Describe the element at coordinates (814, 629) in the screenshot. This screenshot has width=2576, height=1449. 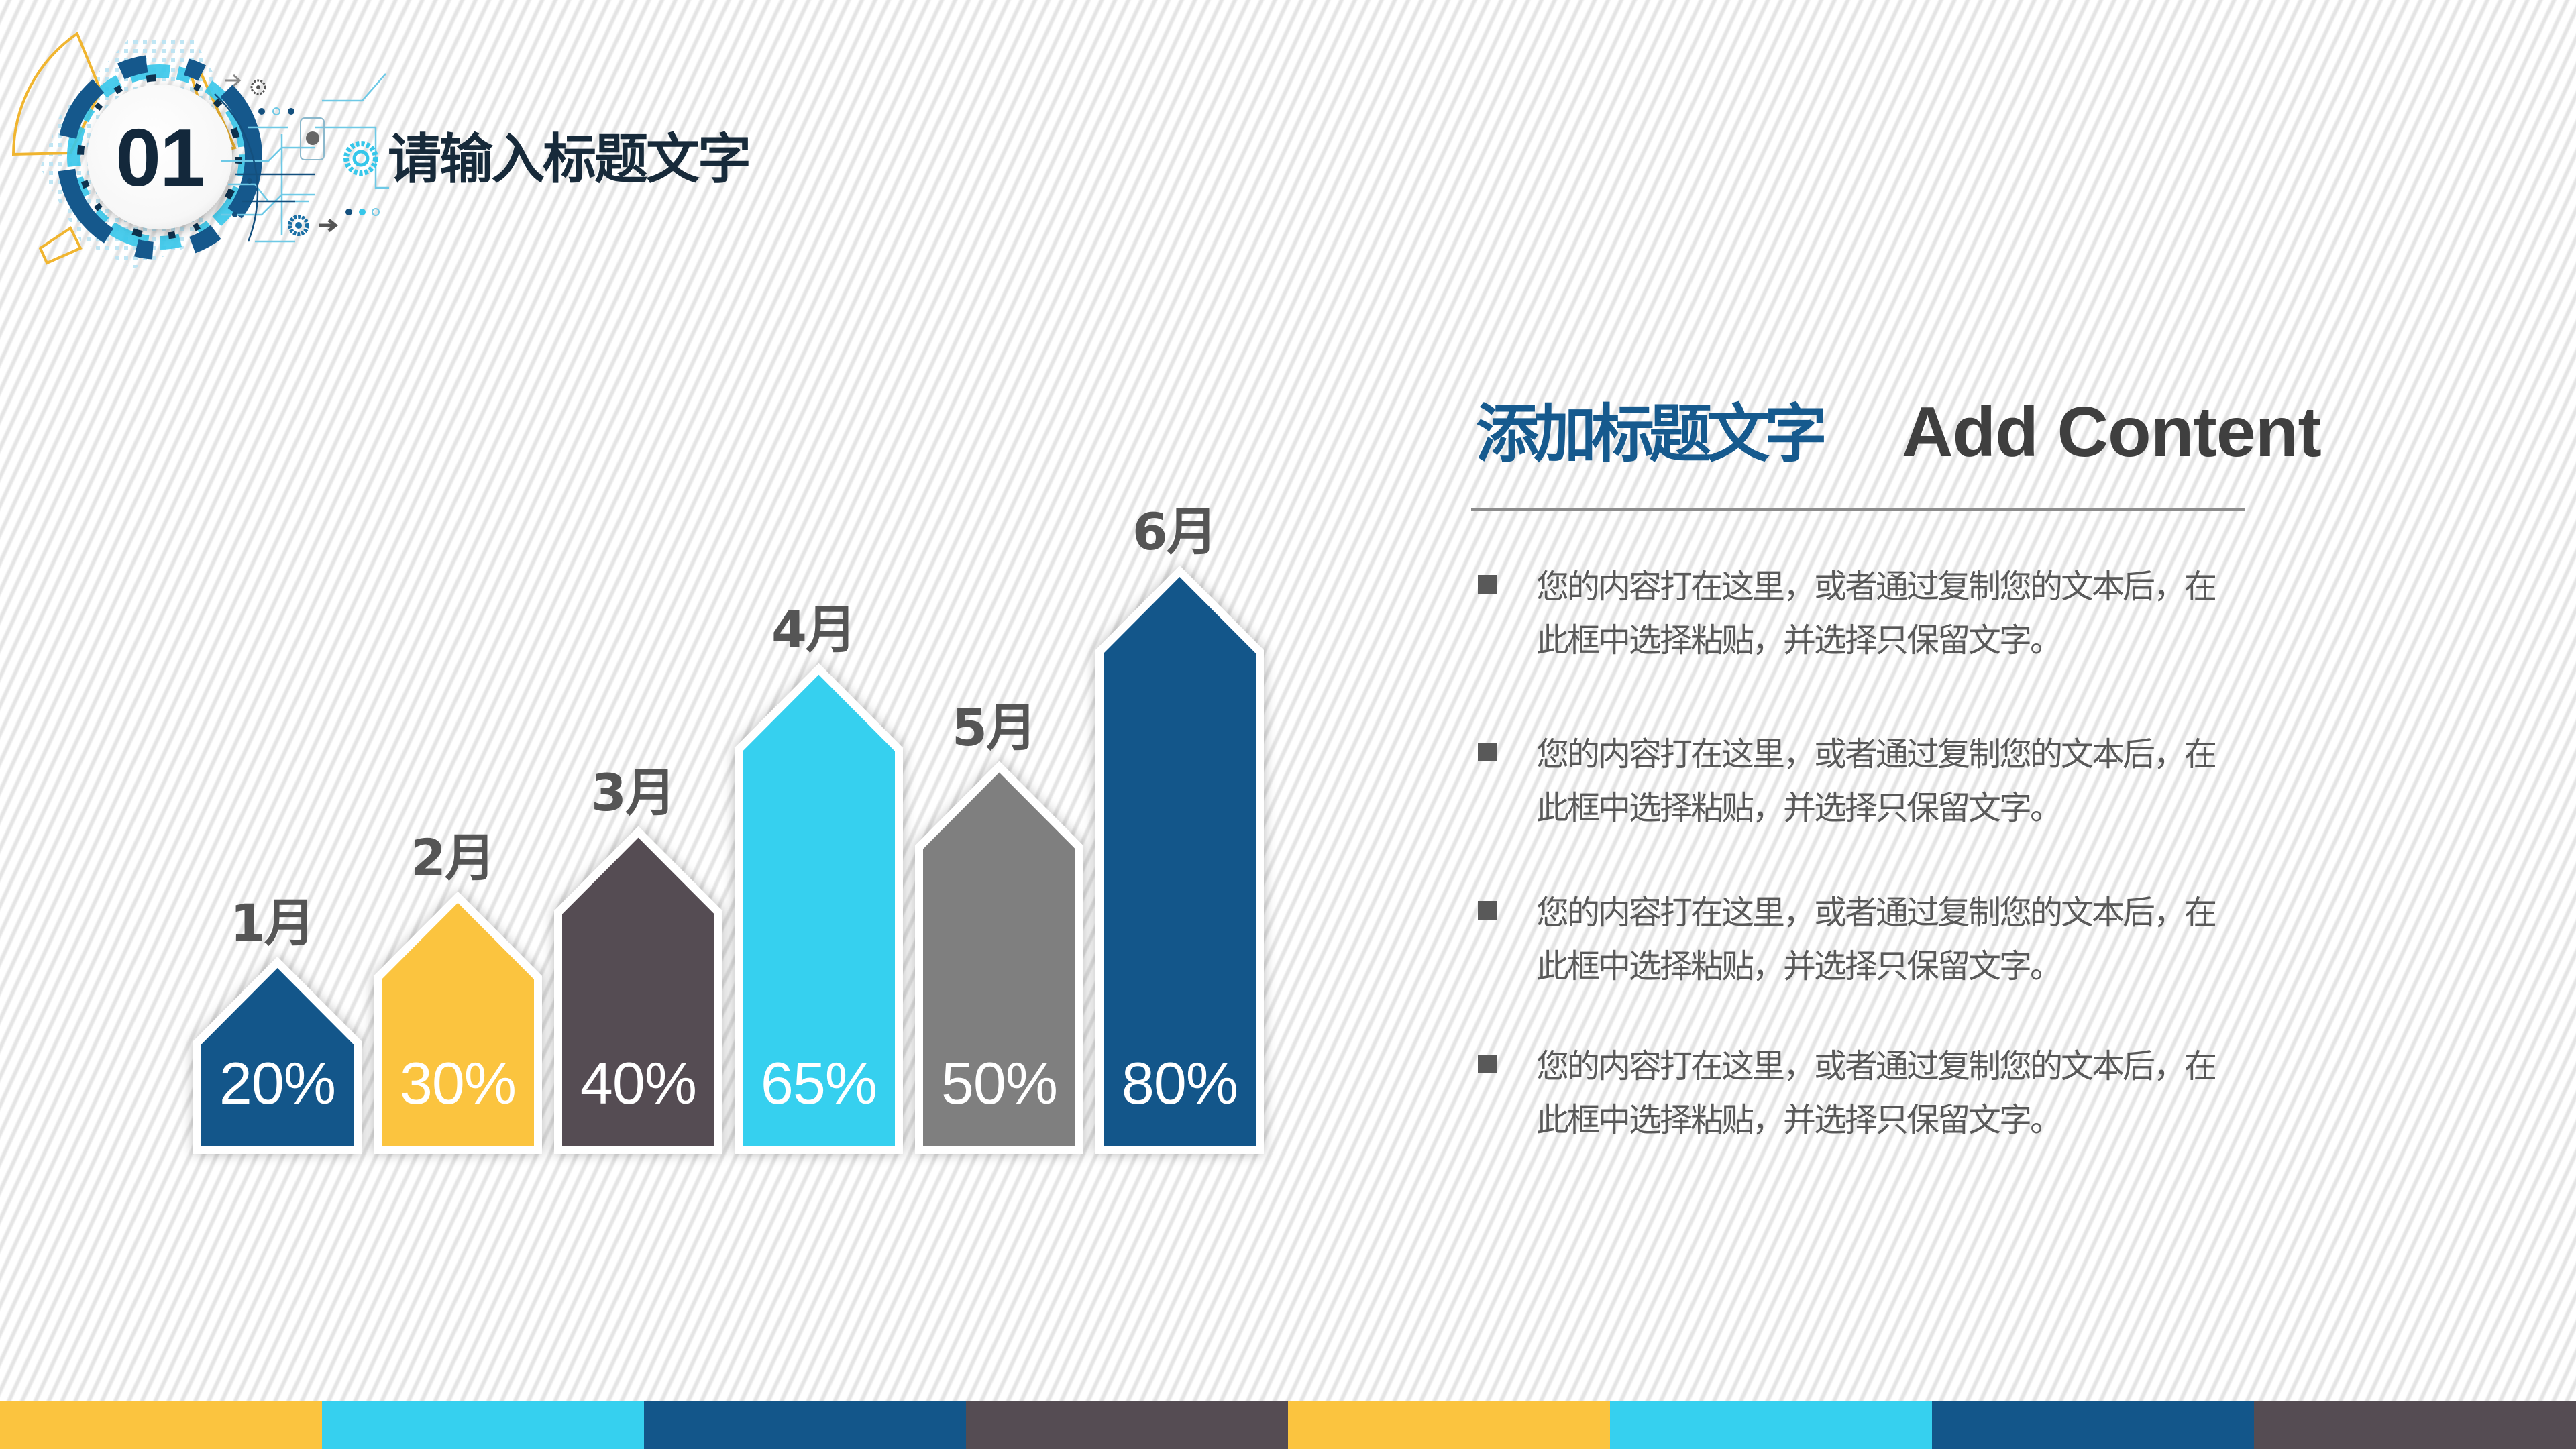
I see `bar-category-label: 4月` at that location.